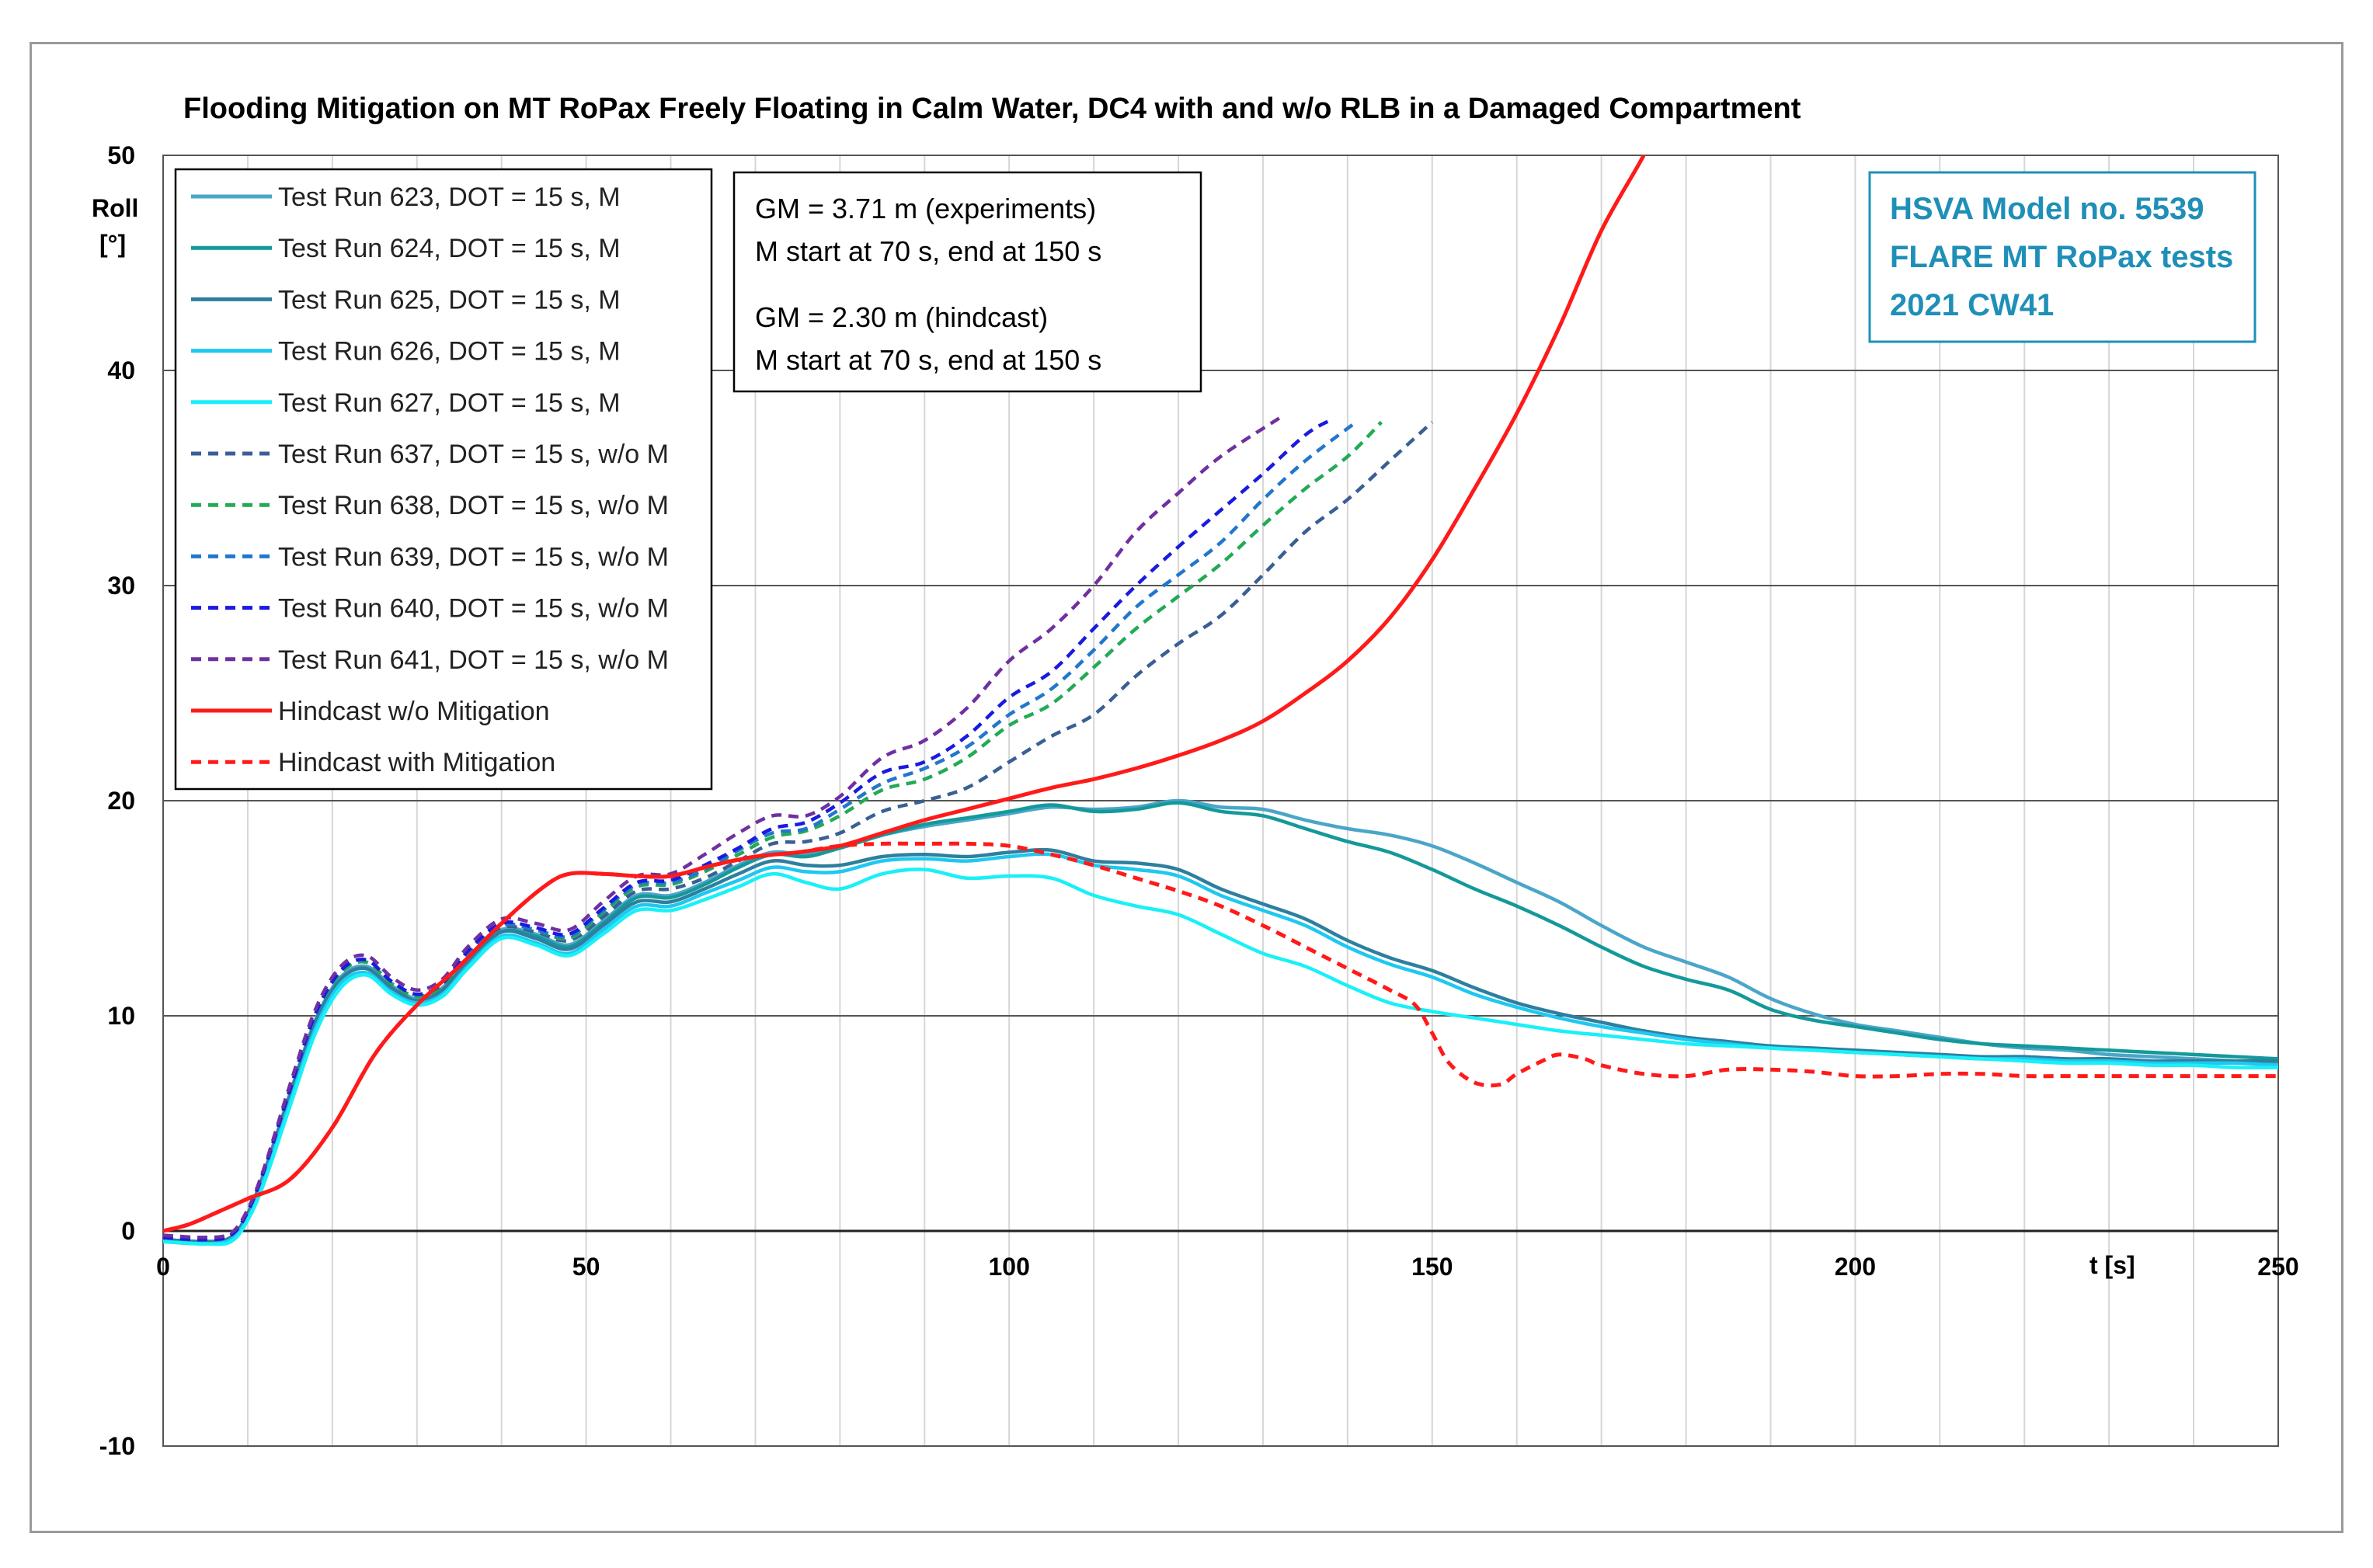 This screenshot has height=1568, width=2373. What do you see at coordinates (417, 763) in the screenshot?
I see `legend-label-11: Hindcast with Mitigation` at bounding box center [417, 763].